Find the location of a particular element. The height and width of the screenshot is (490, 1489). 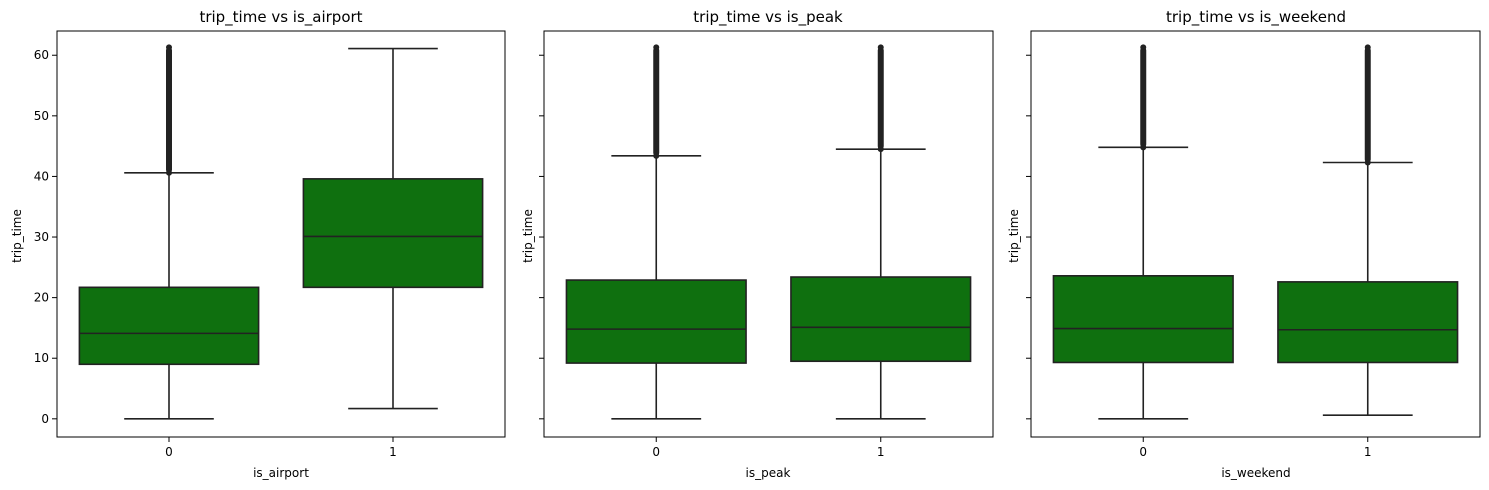

subplot-title: trip_time vs is_airport is located at coordinates (280, 17).